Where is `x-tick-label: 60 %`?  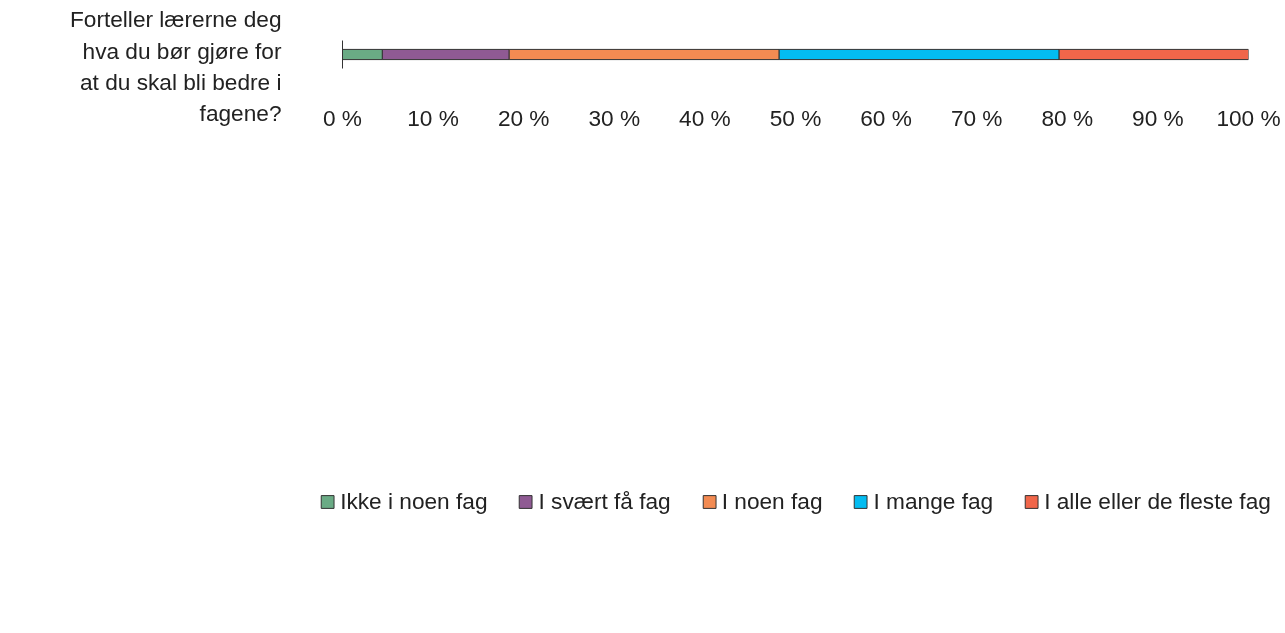
x-tick-label: 60 % is located at coordinates (886, 117).